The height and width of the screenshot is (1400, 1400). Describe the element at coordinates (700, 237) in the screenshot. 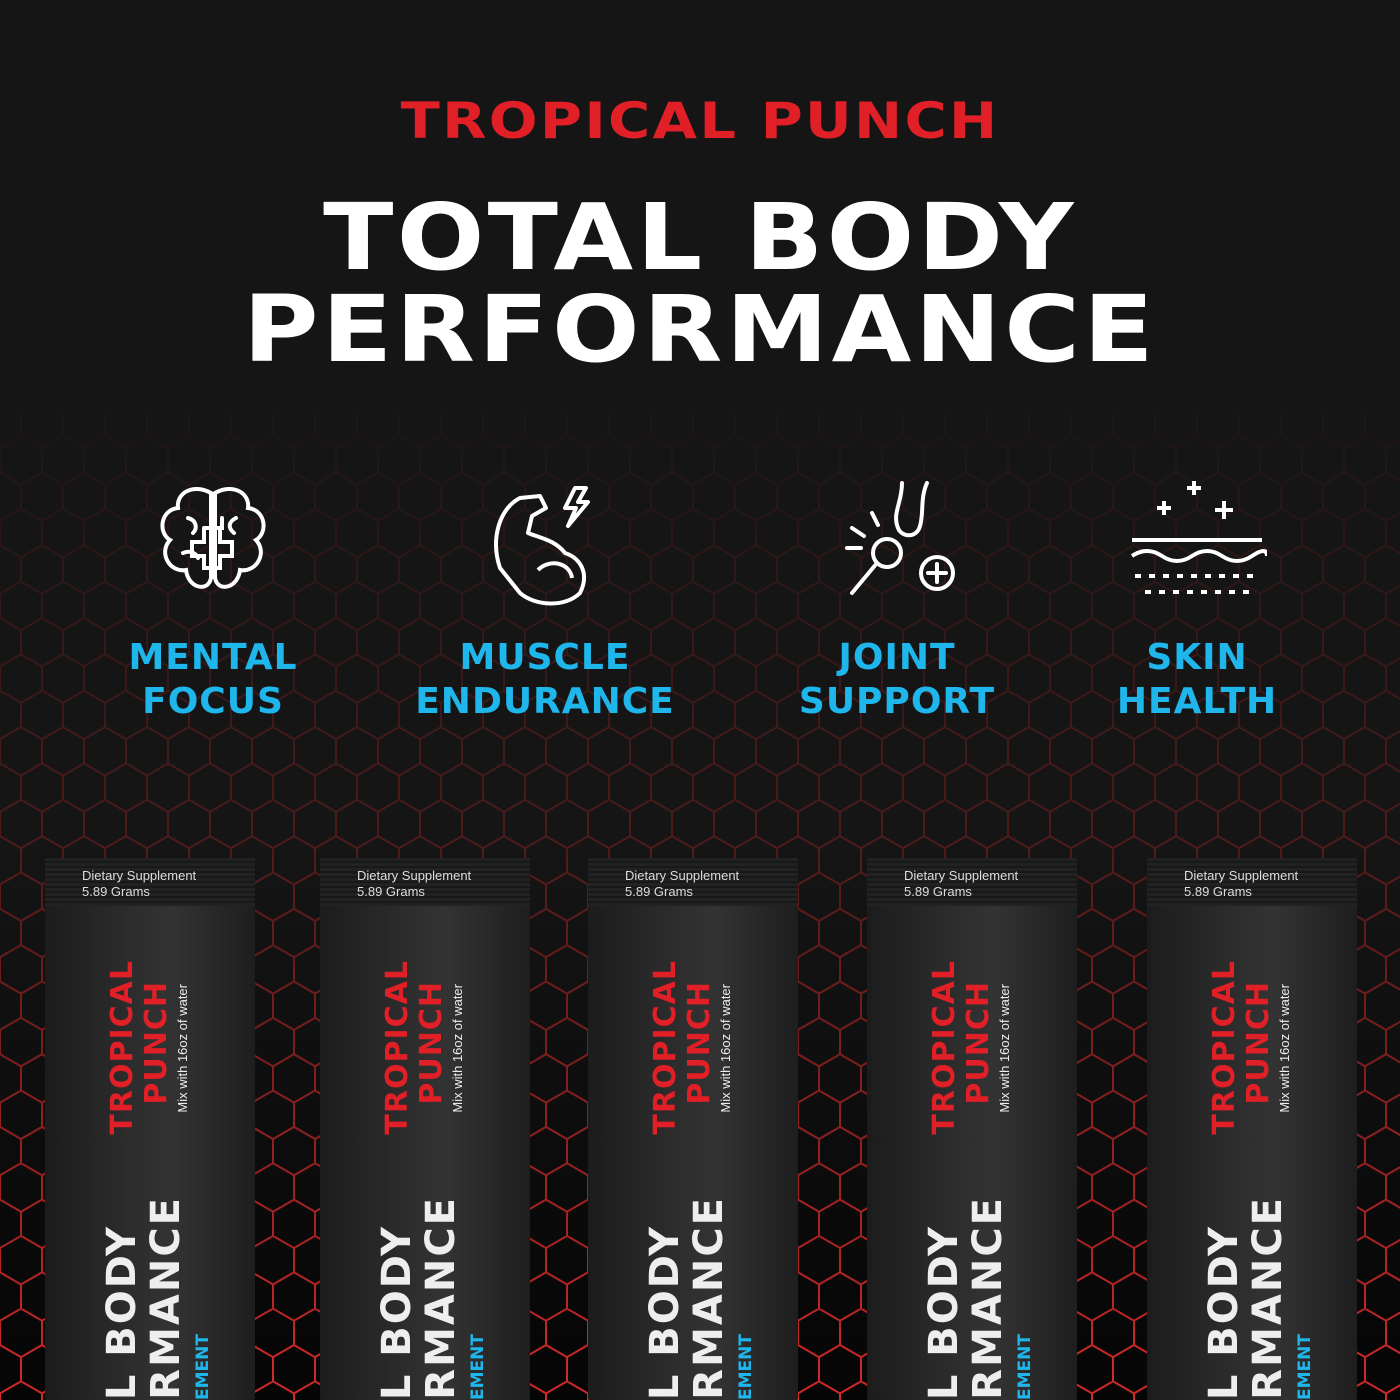

I see `headline-line-1: TOTAL BODY` at that location.